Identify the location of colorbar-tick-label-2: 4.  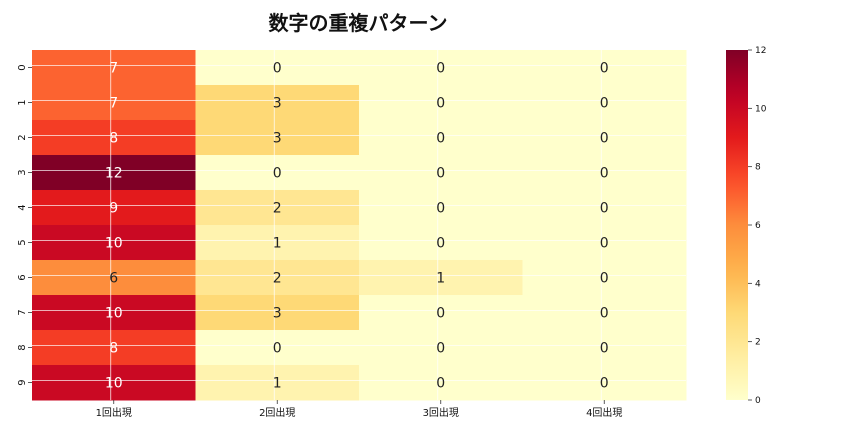
(758, 284).